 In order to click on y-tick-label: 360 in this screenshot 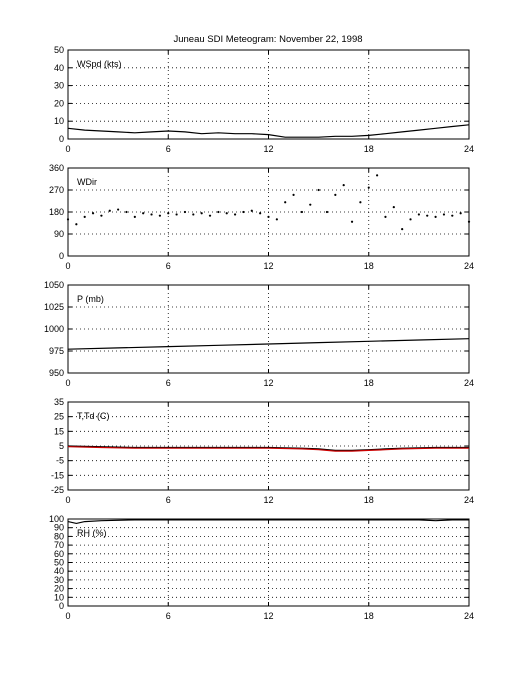, I will do `click(56, 168)`.